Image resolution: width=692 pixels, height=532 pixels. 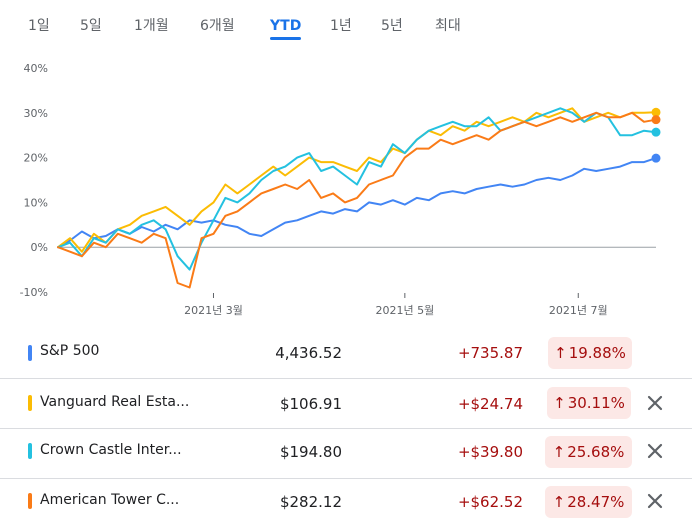 I want to click on x-tick-label: 2021년 5월, so click(x=404, y=310).